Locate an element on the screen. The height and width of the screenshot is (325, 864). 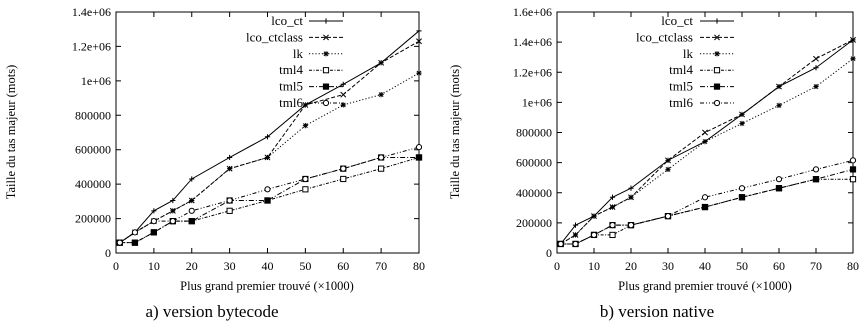
legend-label: tml6 is located at coordinates (681, 102).